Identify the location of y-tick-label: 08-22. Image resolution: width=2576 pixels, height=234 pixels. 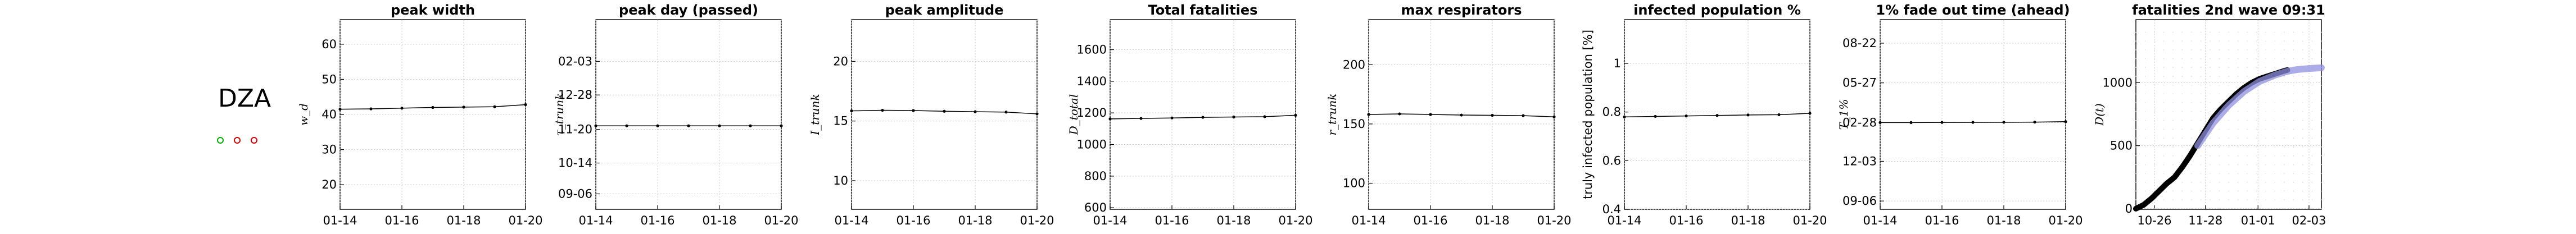
(1859, 43).